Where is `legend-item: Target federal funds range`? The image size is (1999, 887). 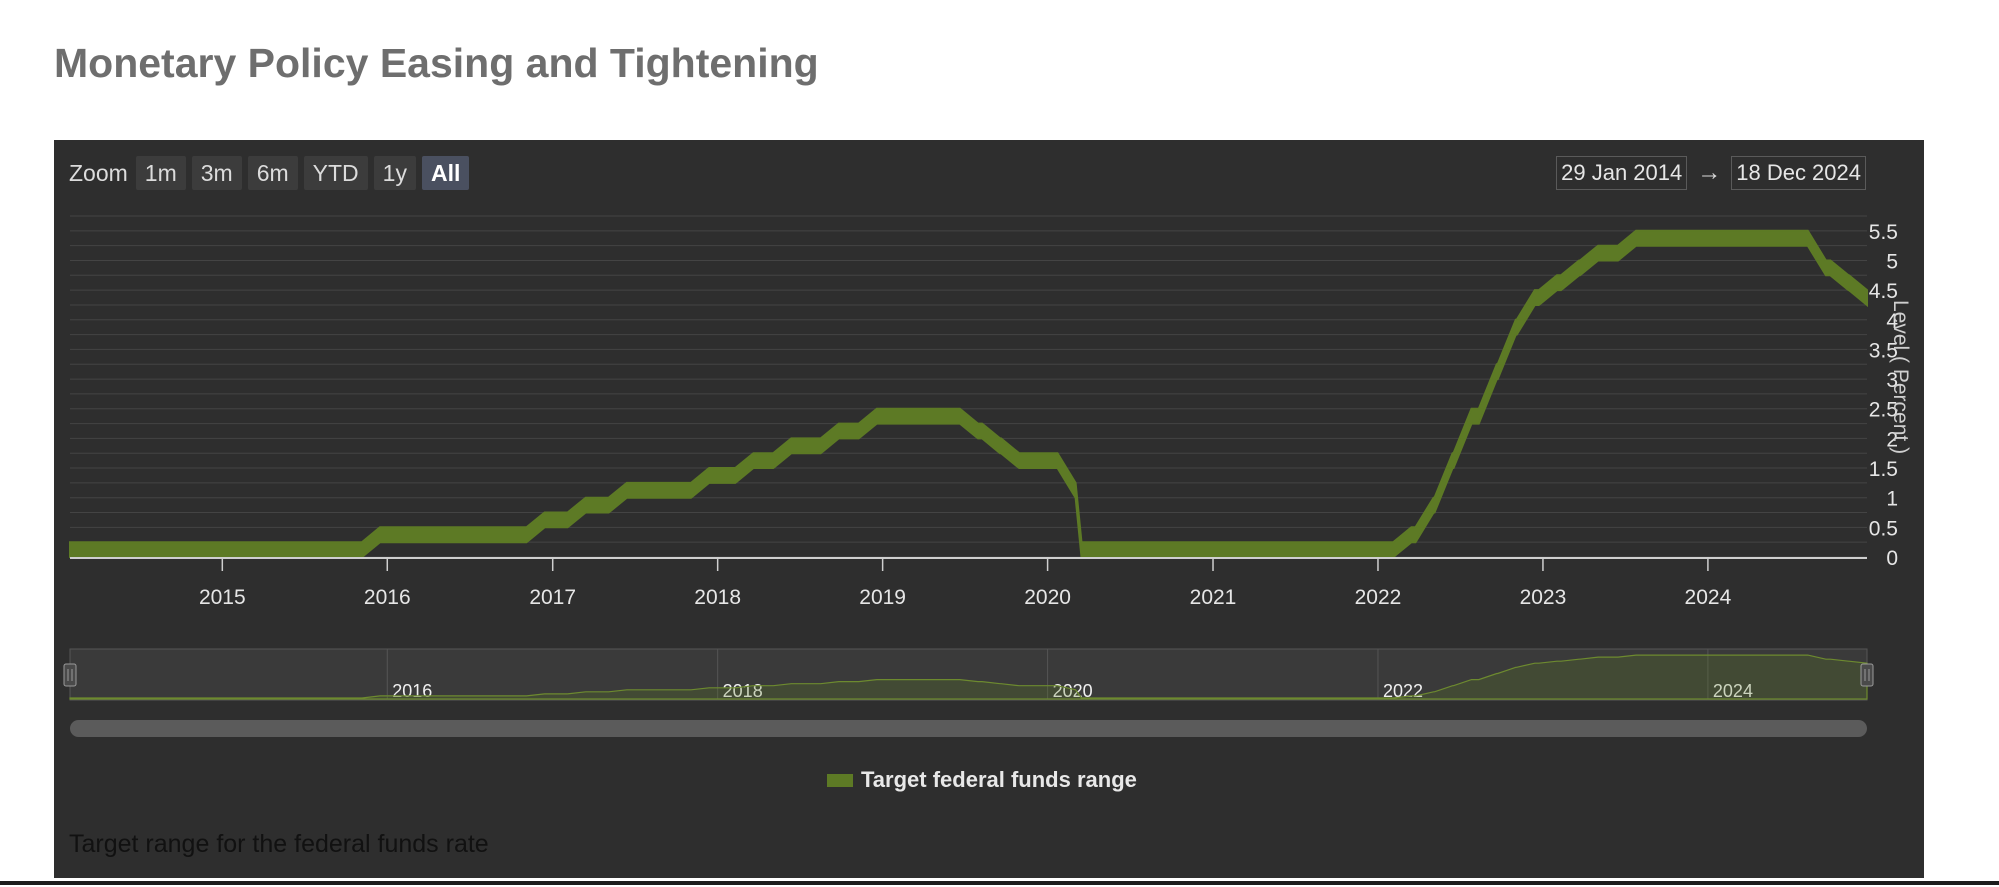
legend-item: Target federal funds range is located at coordinates (982, 780).